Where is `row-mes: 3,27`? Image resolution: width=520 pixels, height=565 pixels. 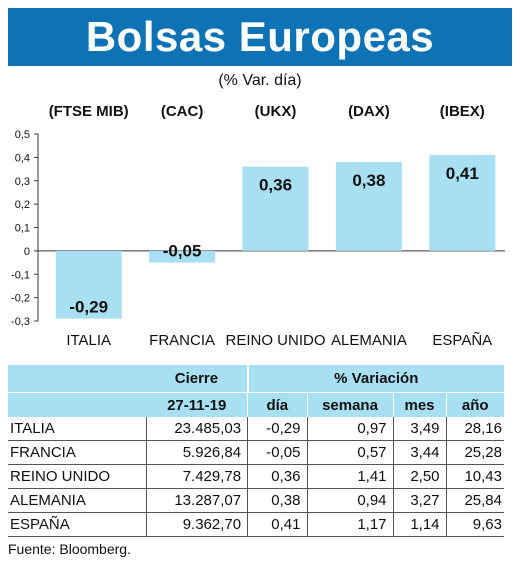
row-mes: 3,27 is located at coordinates (420, 500).